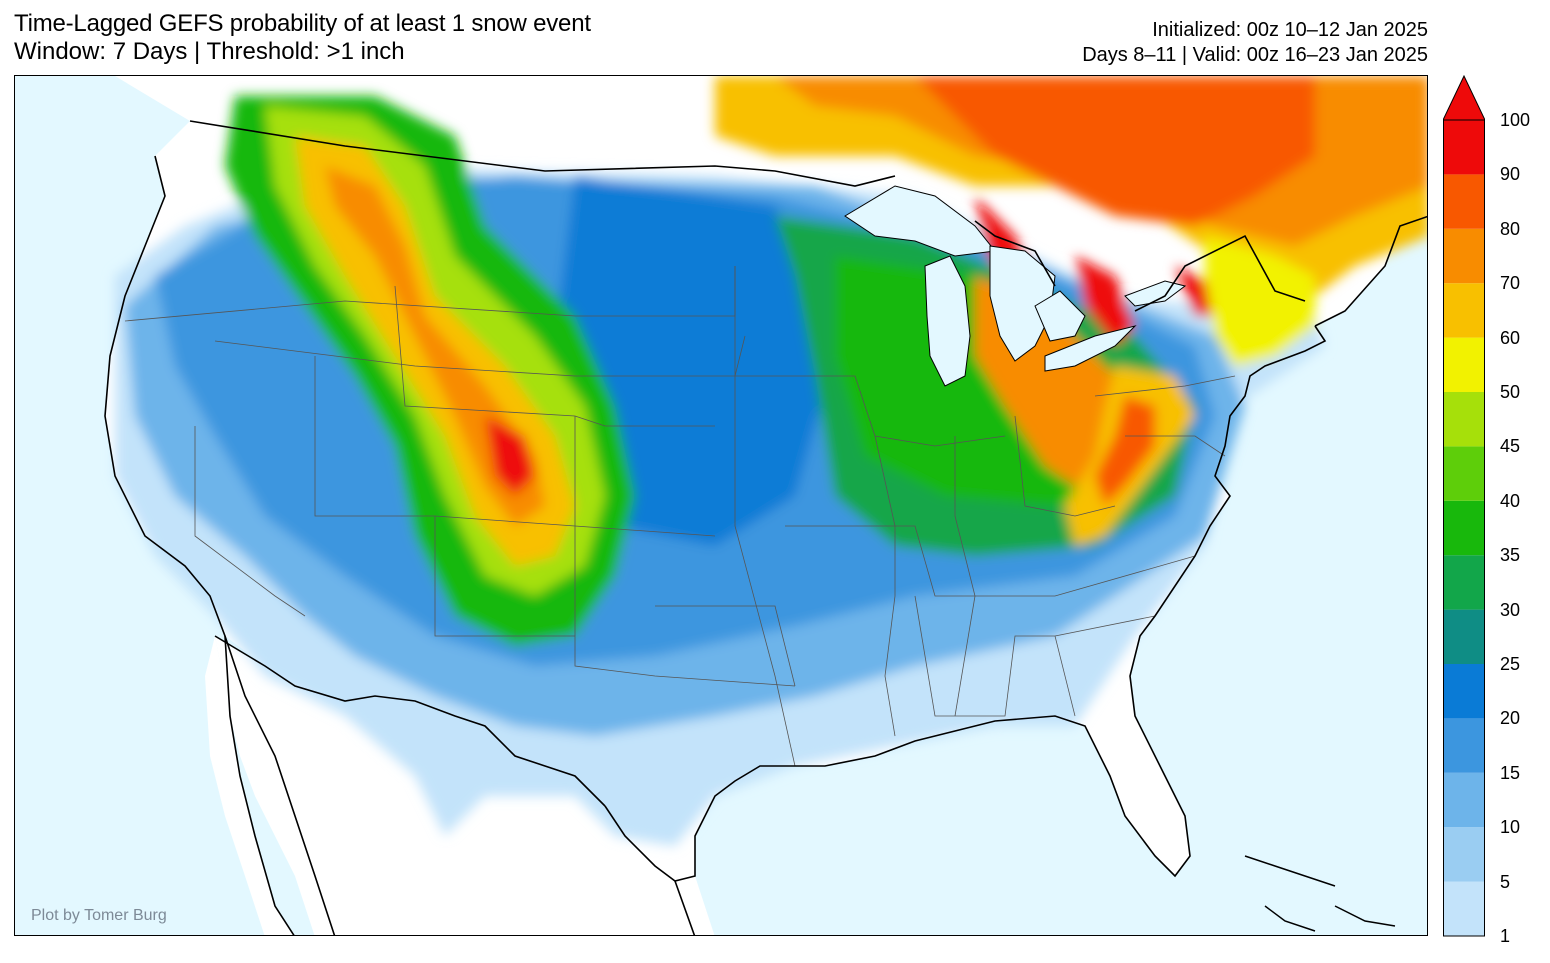 This screenshot has width=1550, height=963. What do you see at coordinates (99, 915) in the screenshot?
I see `plot-credit: Plot by Tomer Burg` at bounding box center [99, 915].